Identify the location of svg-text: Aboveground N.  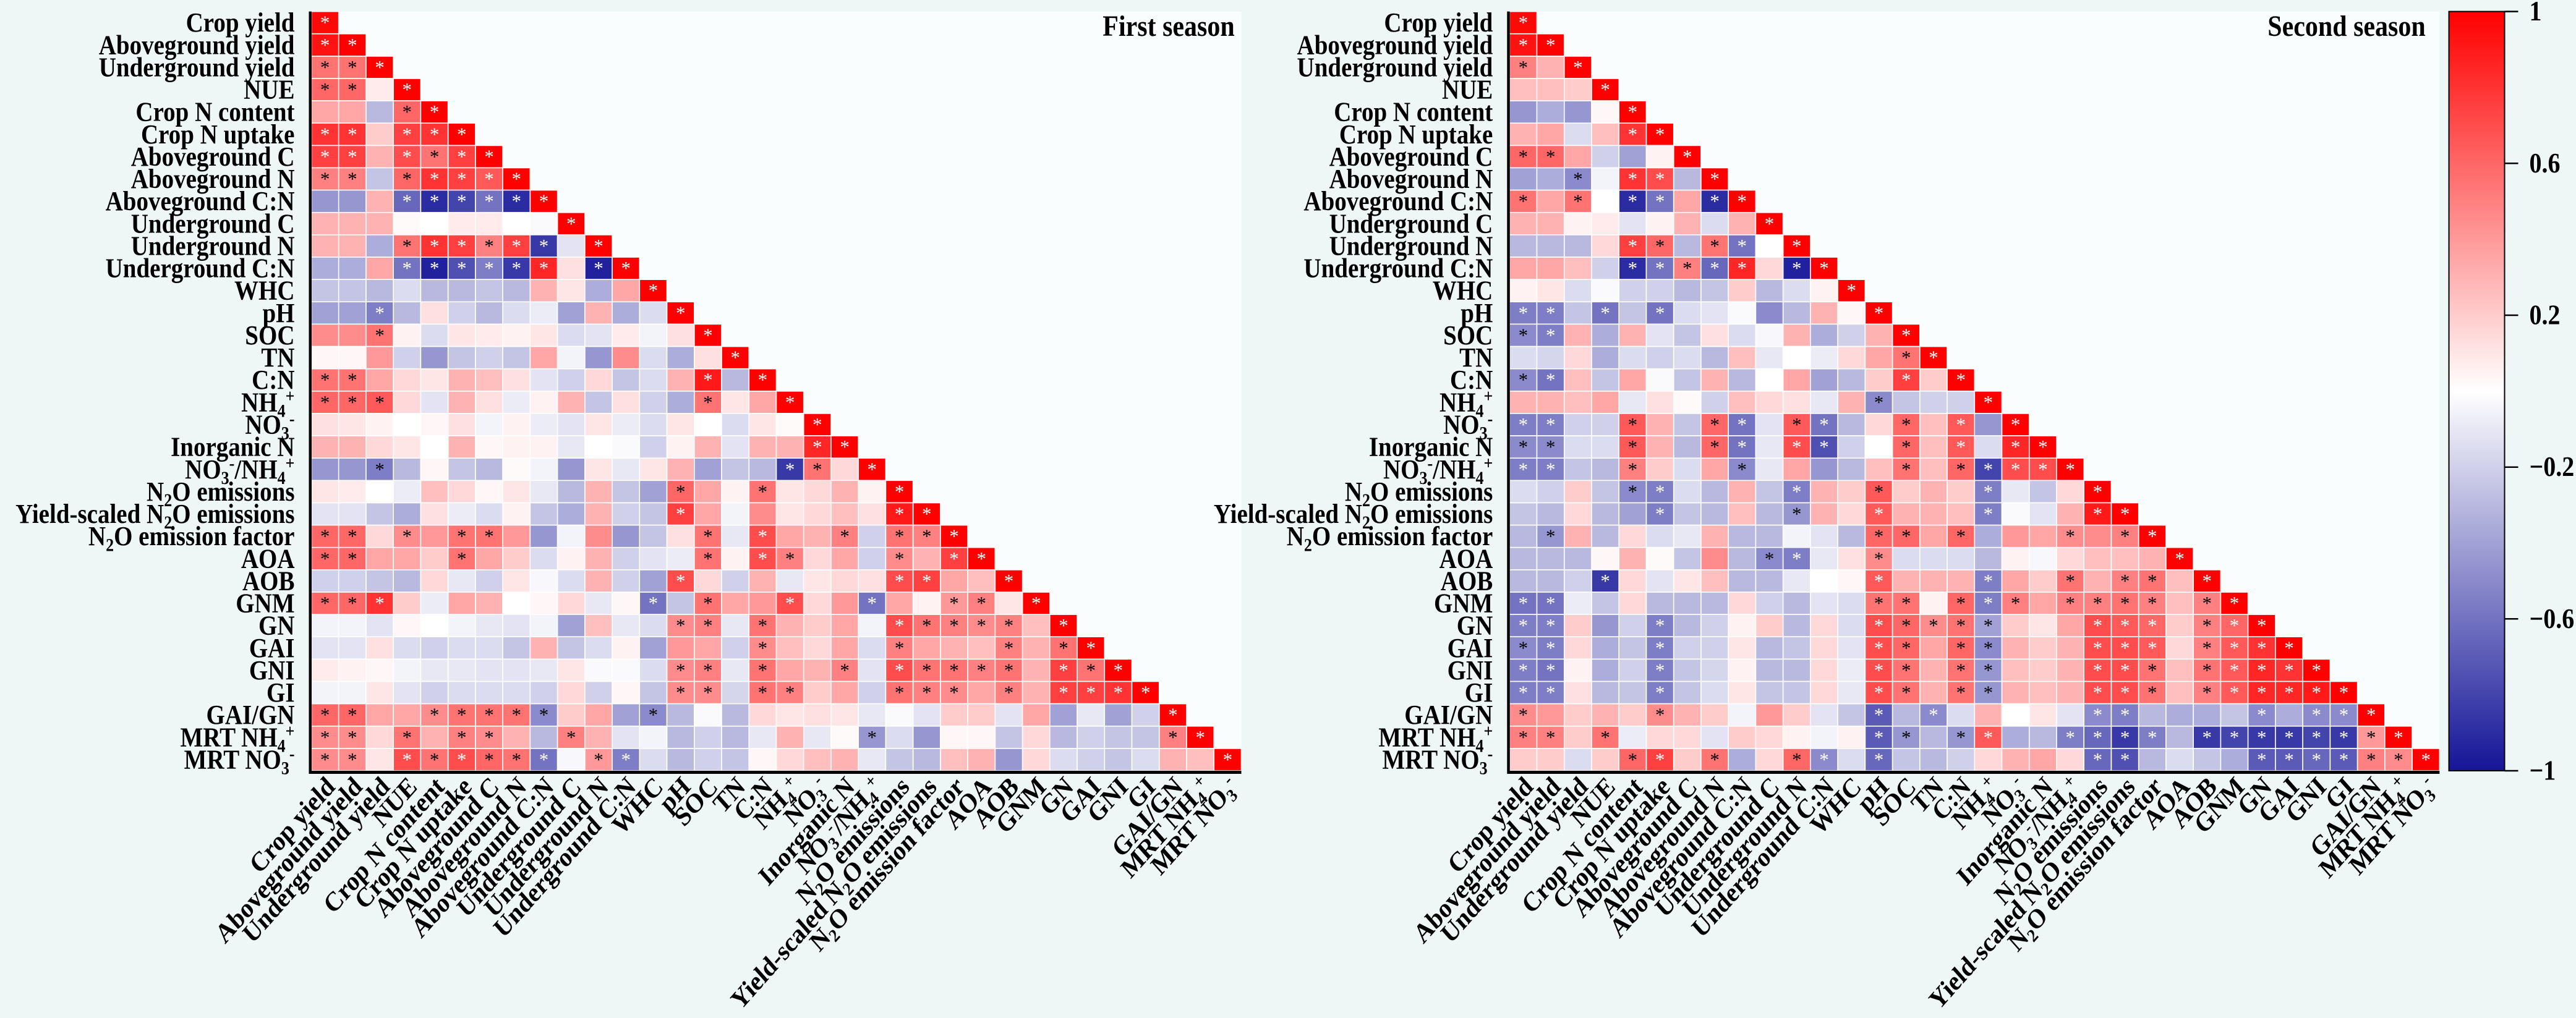
(1411, 179).